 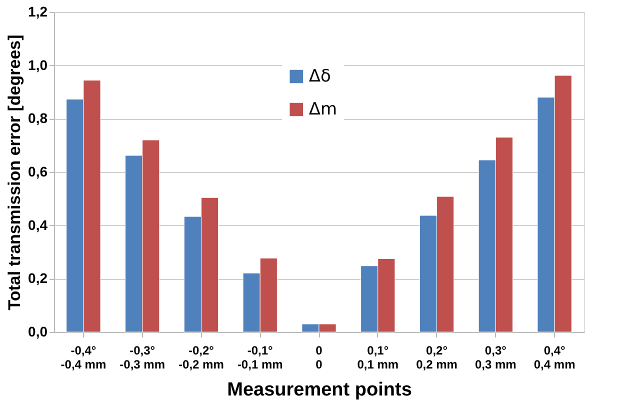 I want to click on x-tick-label: -0,2° -0,2 mm, so click(x=201, y=358).